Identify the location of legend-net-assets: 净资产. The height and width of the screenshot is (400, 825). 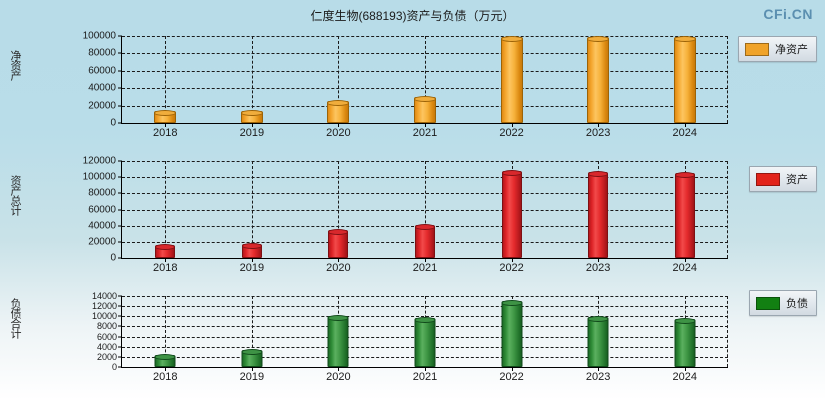
(777, 49).